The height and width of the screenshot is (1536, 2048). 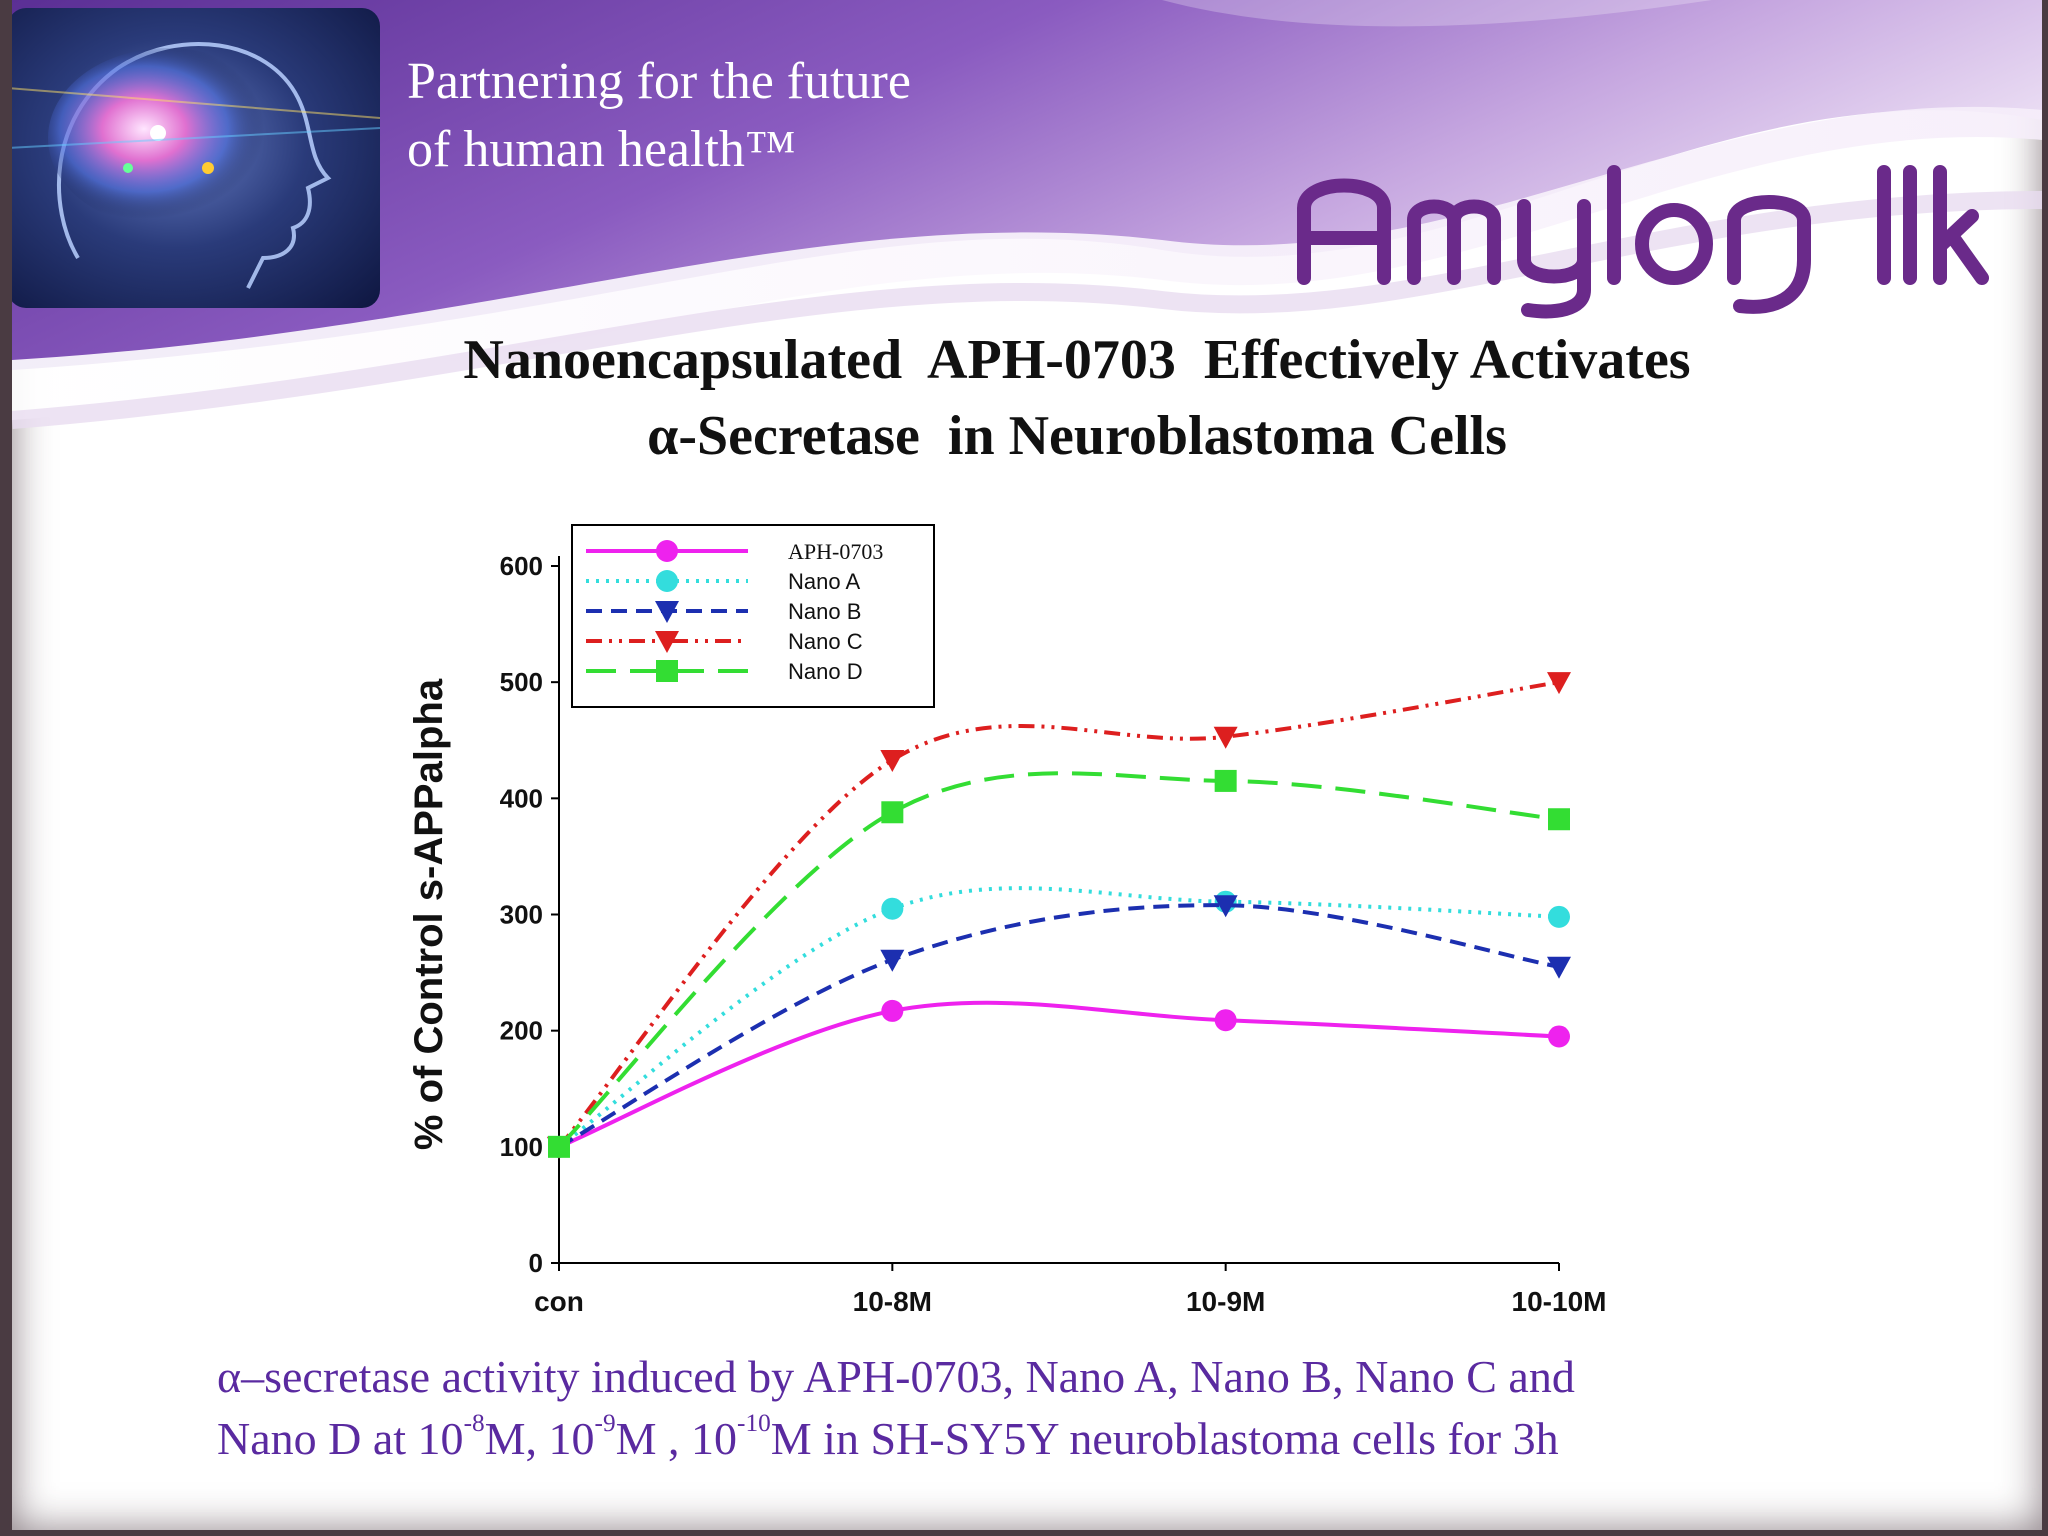 What do you see at coordinates (835, 551) in the screenshot?
I see `legend-label: APH-0703` at bounding box center [835, 551].